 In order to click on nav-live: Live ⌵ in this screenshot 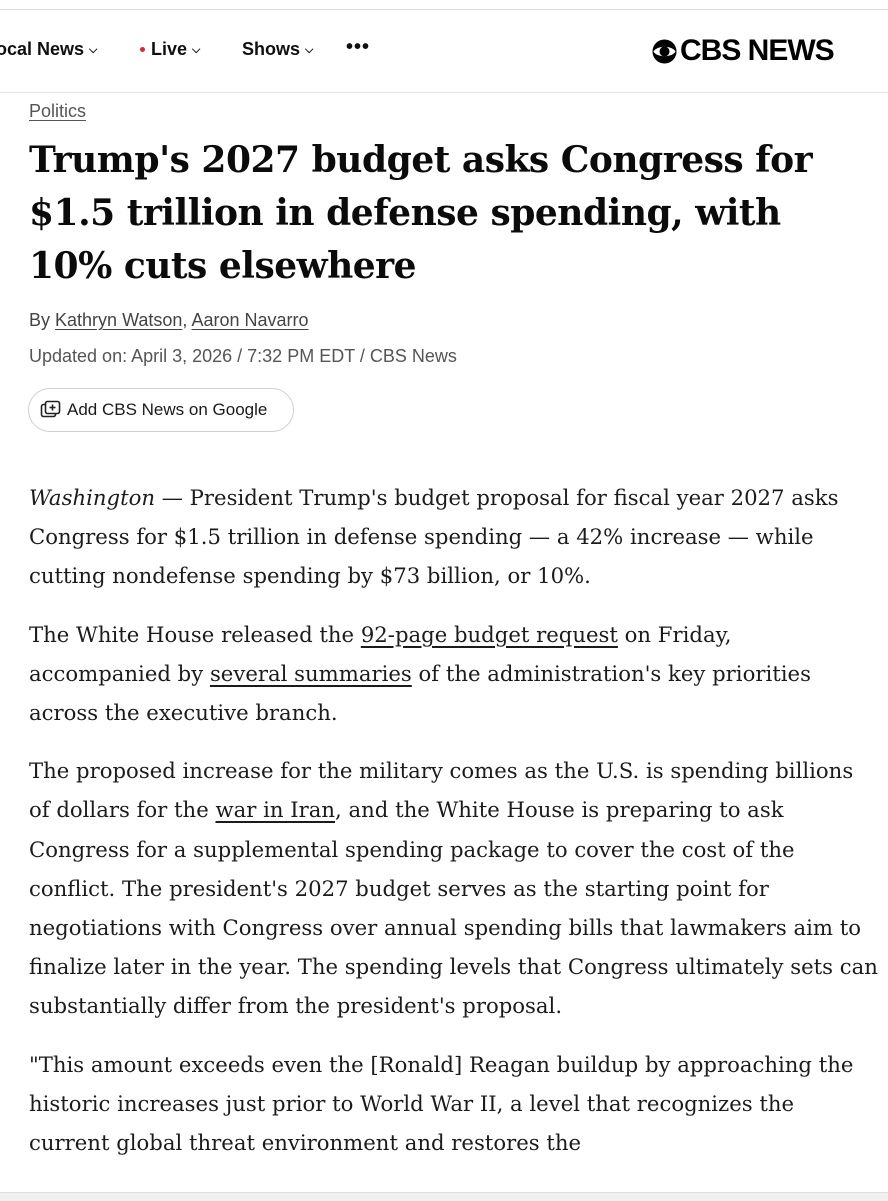, I will do `click(170, 49)`.